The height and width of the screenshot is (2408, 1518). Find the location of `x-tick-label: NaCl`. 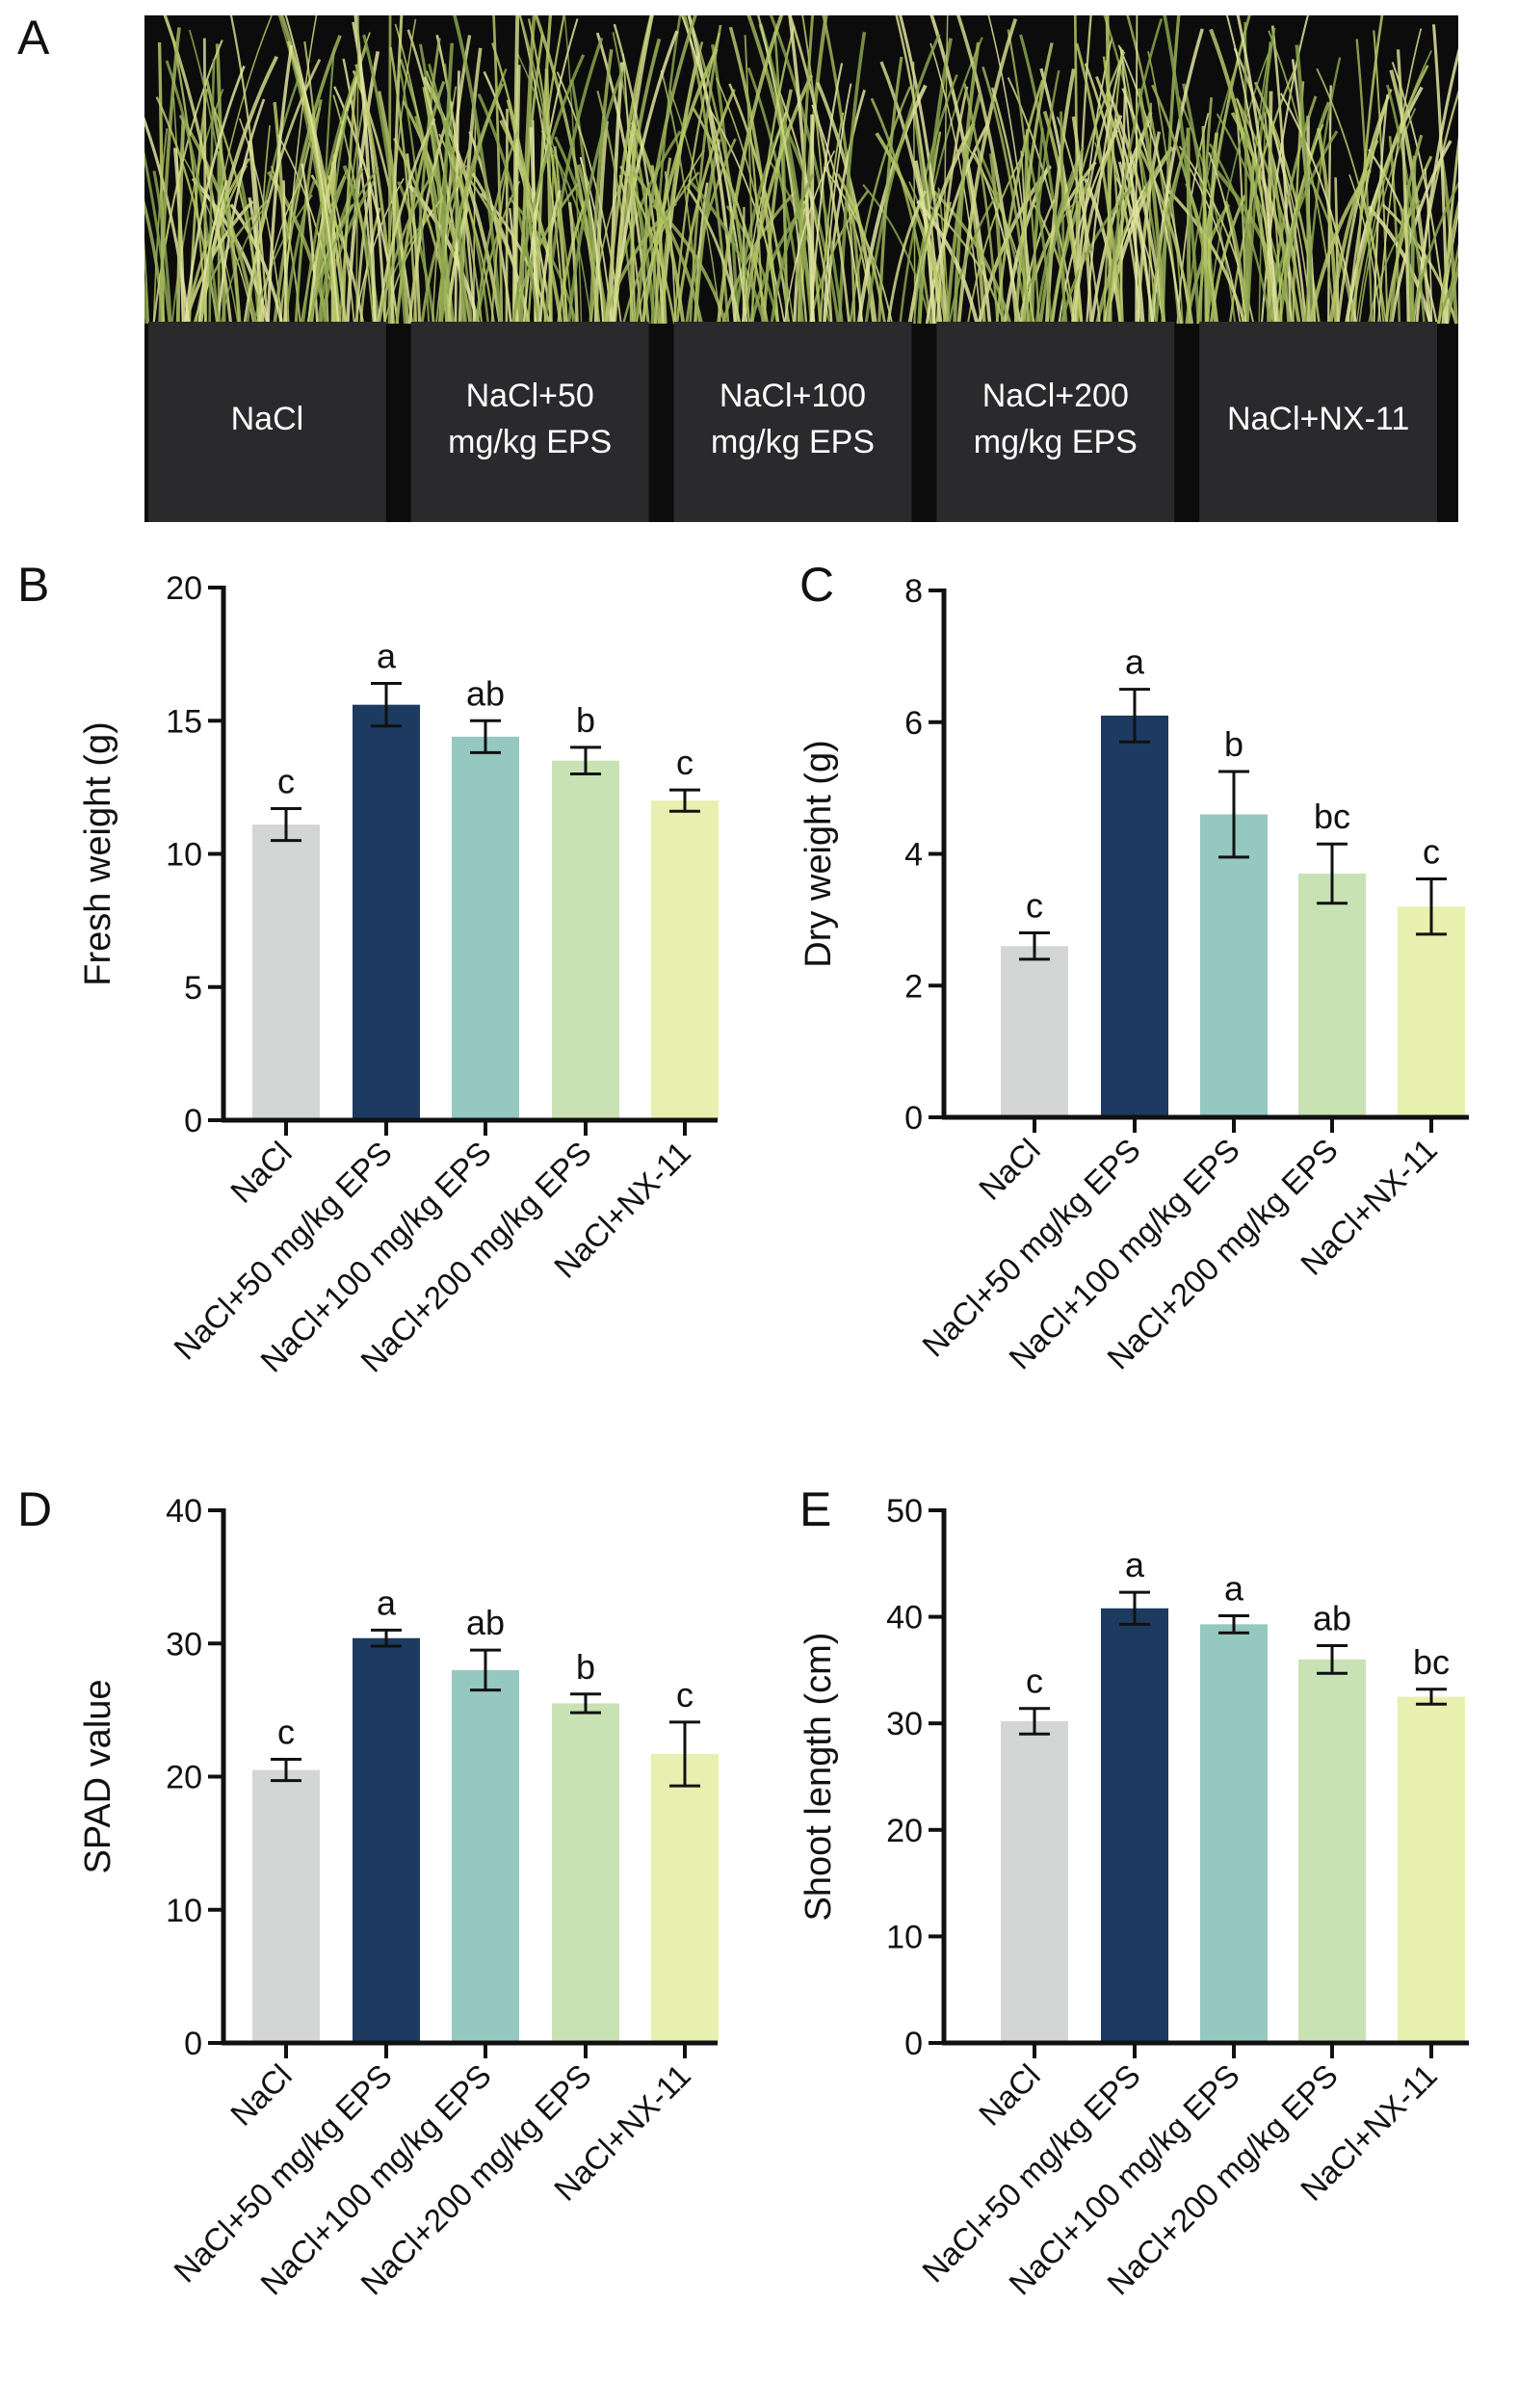

x-tick-label: NaCl is located at coordinates (261, 2095).